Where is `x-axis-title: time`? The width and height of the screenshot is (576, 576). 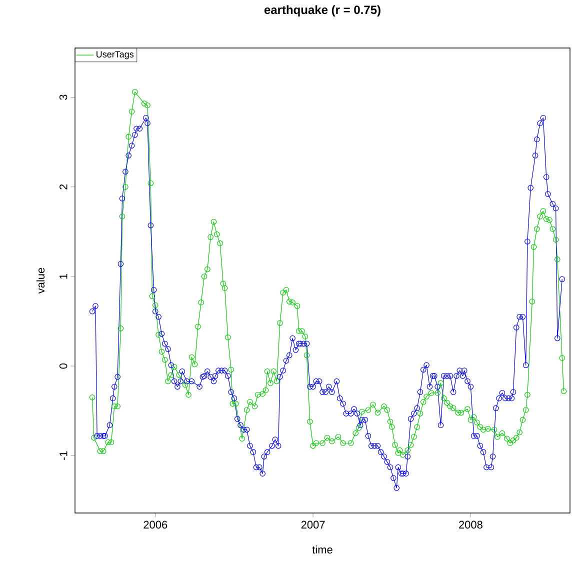 x-axis-title: time is located at coordinates (322, 549).